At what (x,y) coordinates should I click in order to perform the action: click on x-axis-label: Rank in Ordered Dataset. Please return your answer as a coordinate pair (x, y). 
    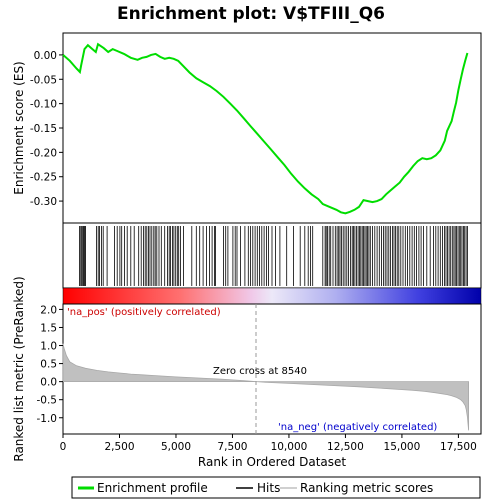
    Looking at the image, I should click on (272, 462).